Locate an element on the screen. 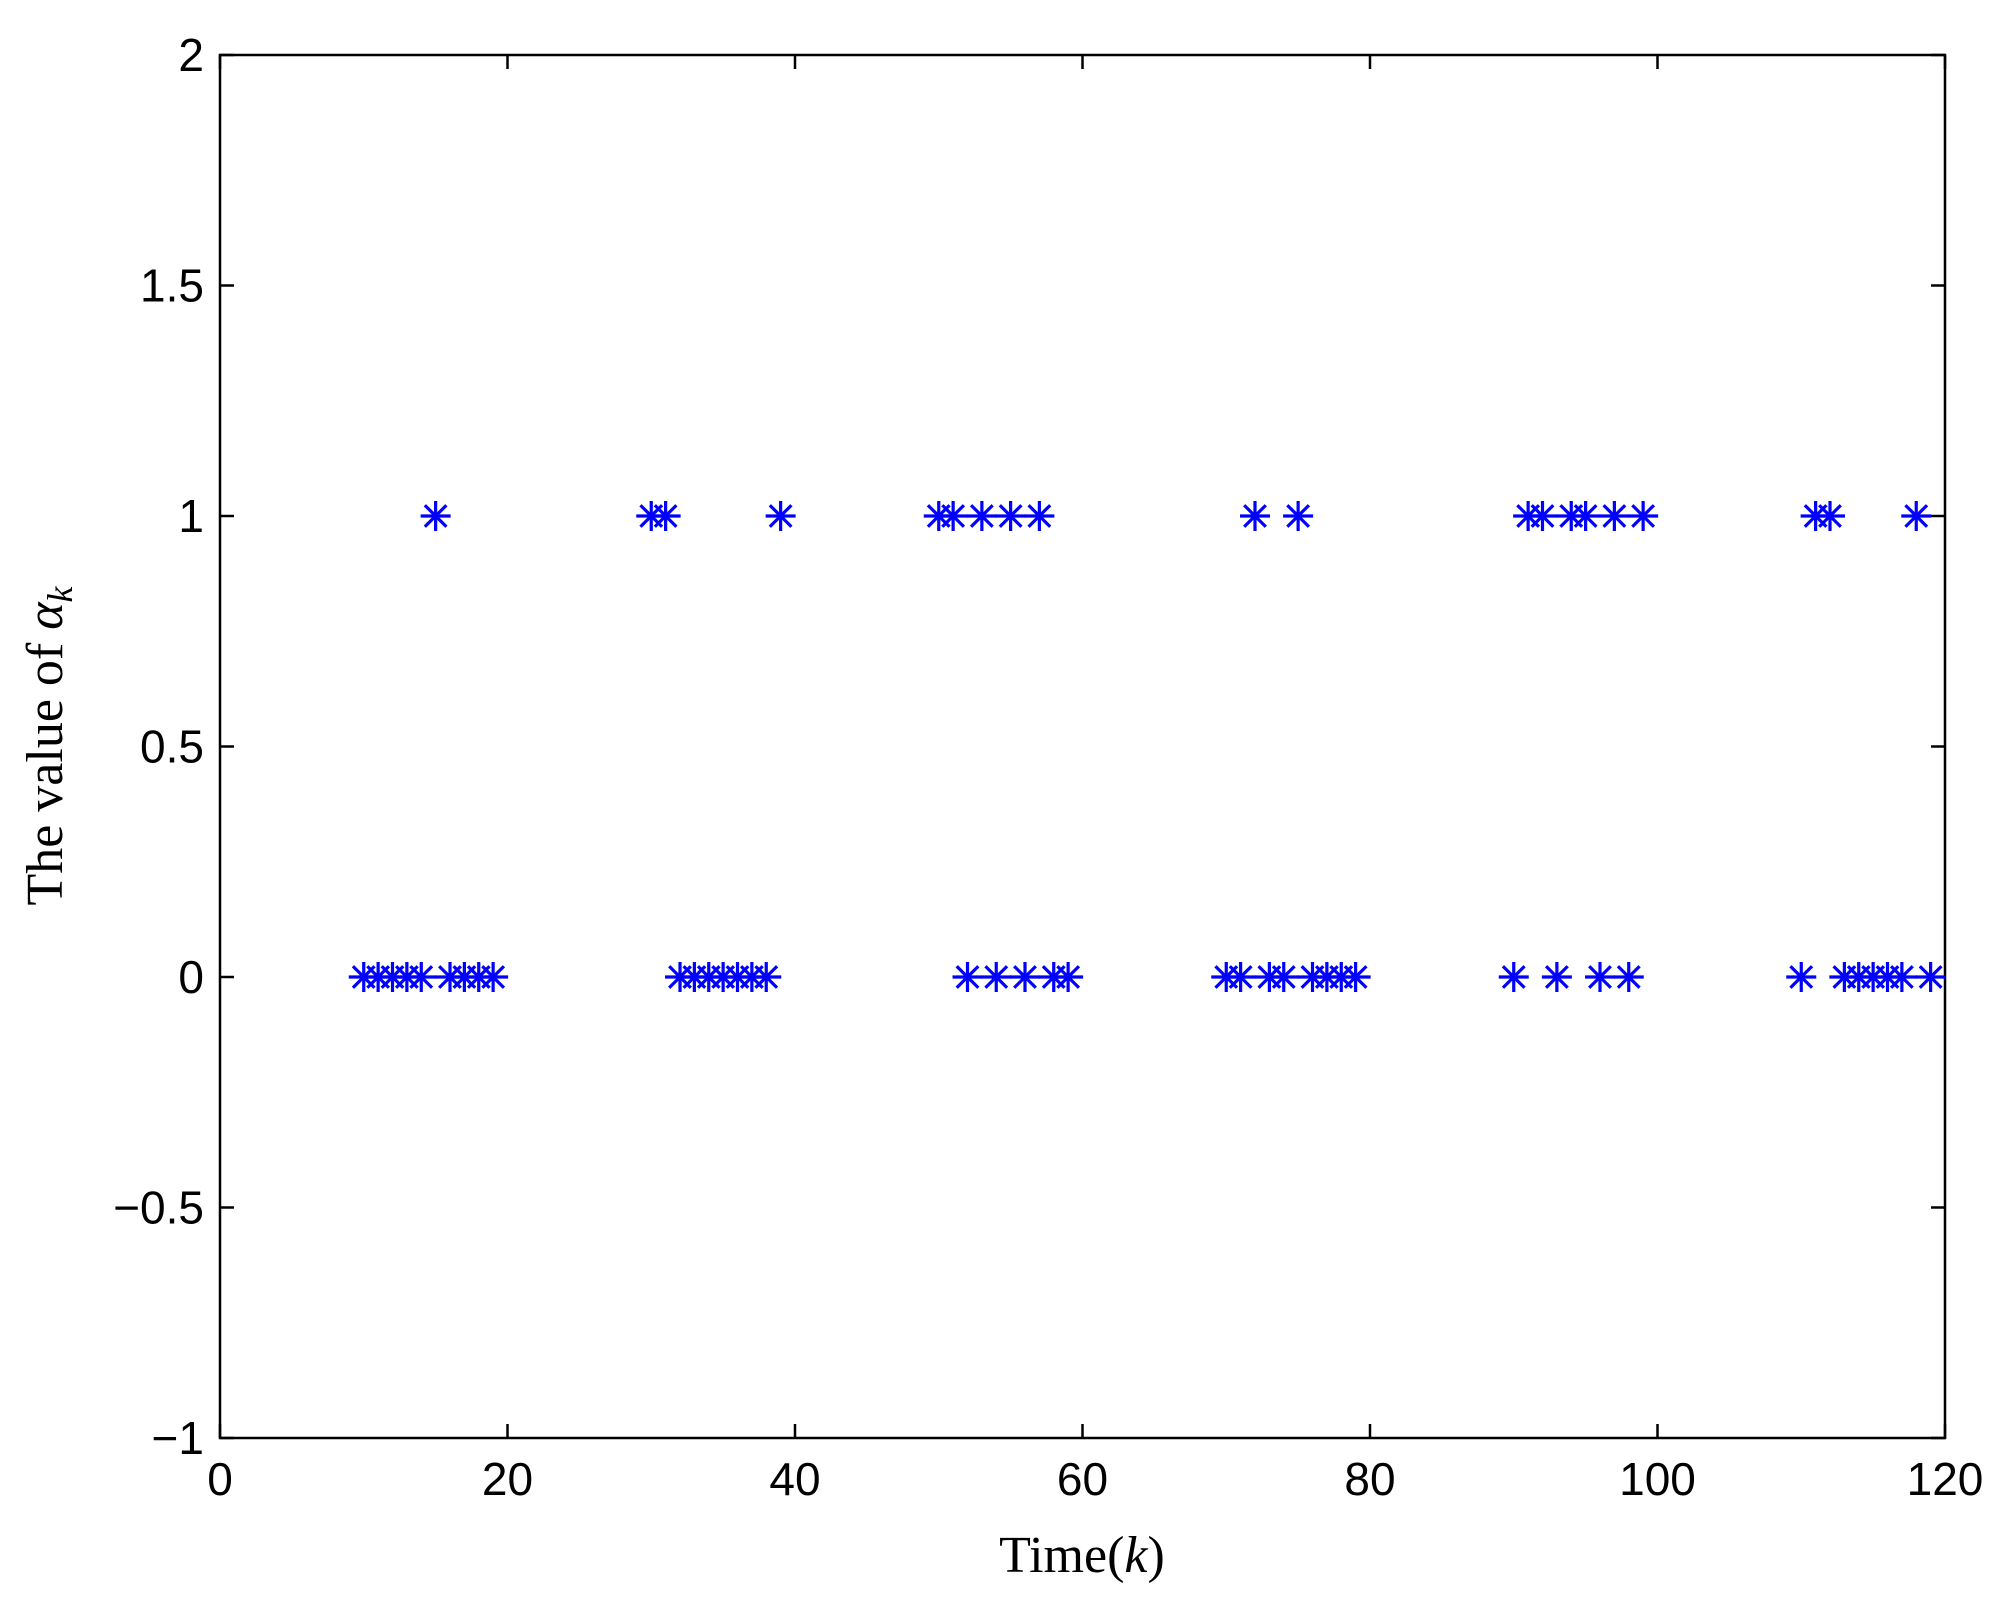 The height and width of the screenshot is (1599, 2011). y-tick-label: 1 is located at coordinates (191, 516).